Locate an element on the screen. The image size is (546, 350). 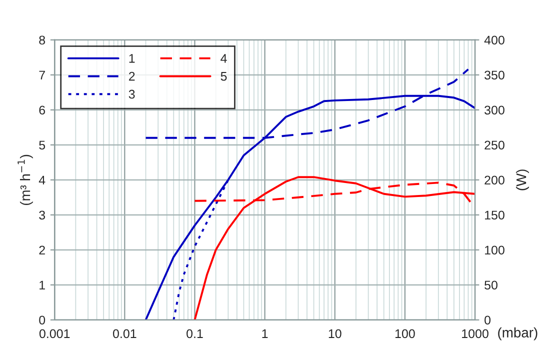
legend-label: 2 is located at coordinates (131, 76).